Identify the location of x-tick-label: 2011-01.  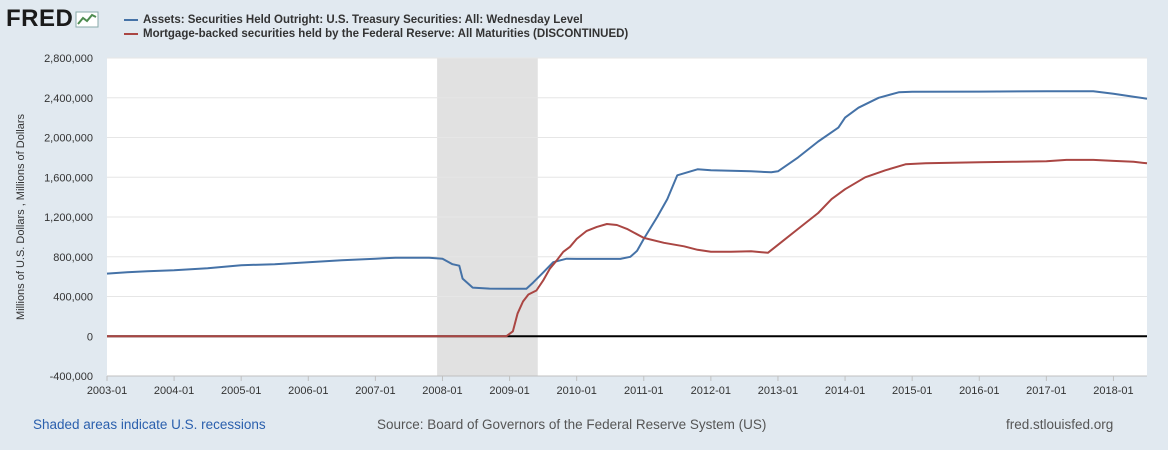
(644, 391).